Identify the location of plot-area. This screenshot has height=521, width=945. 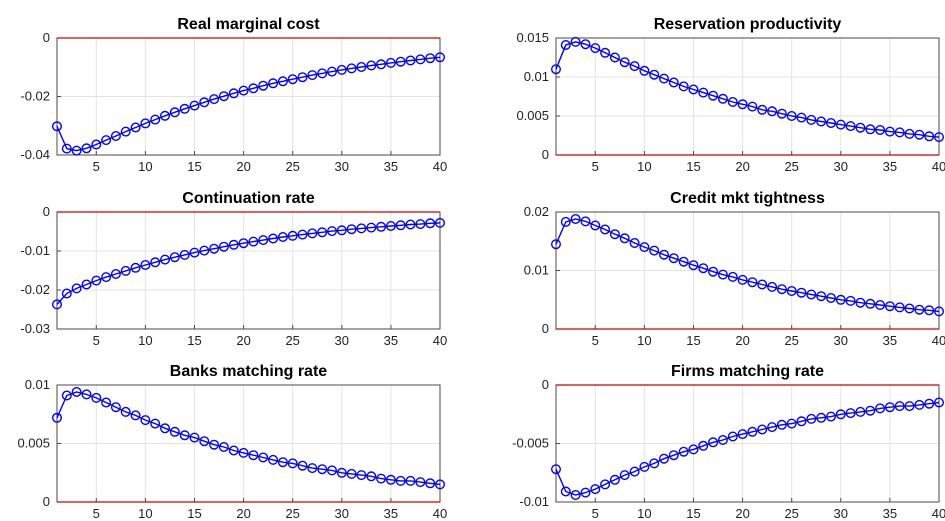
(747, 96).